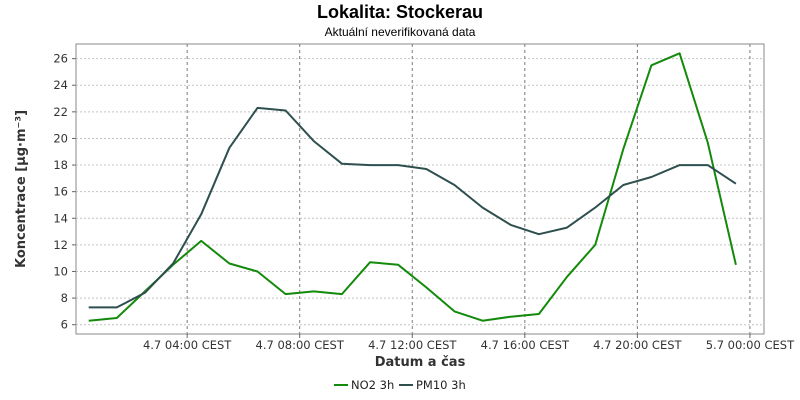 Image resolution: width=800 pixels, height=400 pixels. Describe the element at coordinates (60, 218) in the screenshot. I see `y-tick-label: 14` at that location.